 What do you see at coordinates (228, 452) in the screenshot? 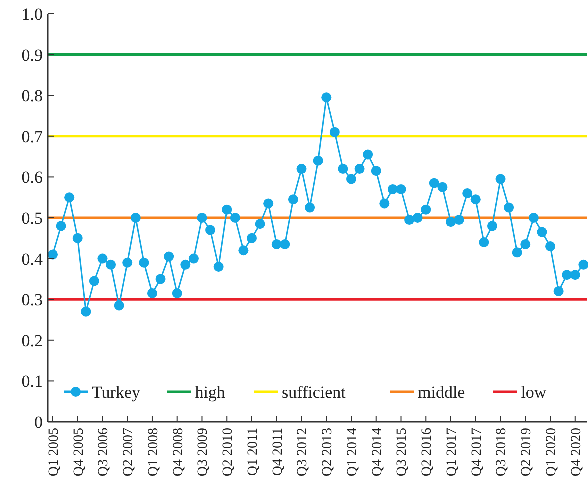
I see `x-tick-label: Q2 2010` at bounding box center [228, 452].